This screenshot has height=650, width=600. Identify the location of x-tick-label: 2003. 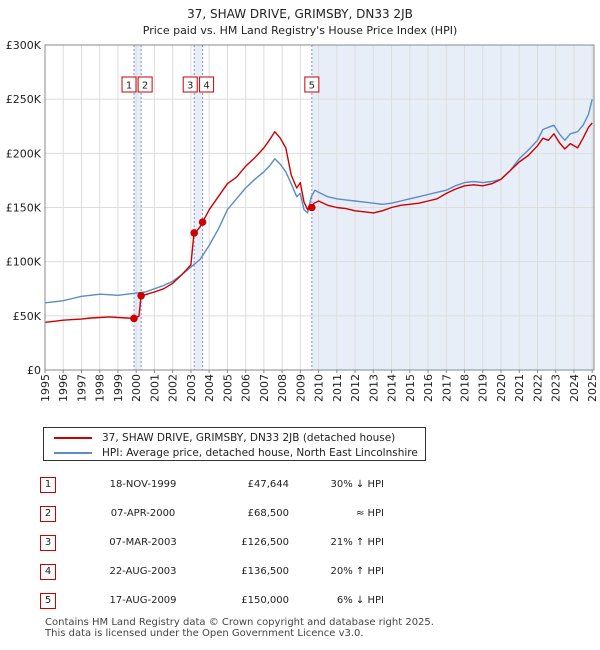
(191, 388).